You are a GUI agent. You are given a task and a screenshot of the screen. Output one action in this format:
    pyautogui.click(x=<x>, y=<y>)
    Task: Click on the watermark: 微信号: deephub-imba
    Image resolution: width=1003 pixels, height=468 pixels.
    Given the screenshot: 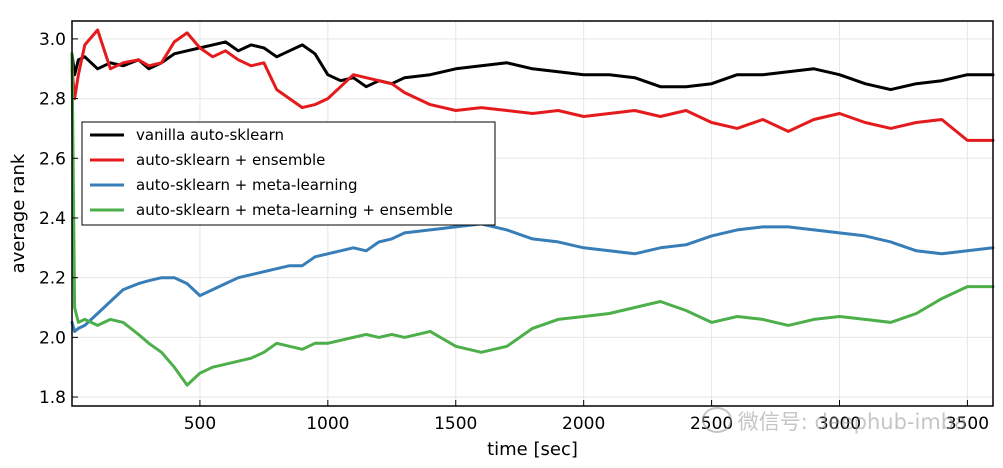 What is the action you would take?
    pyautogui.click(x=834, y=421)
    